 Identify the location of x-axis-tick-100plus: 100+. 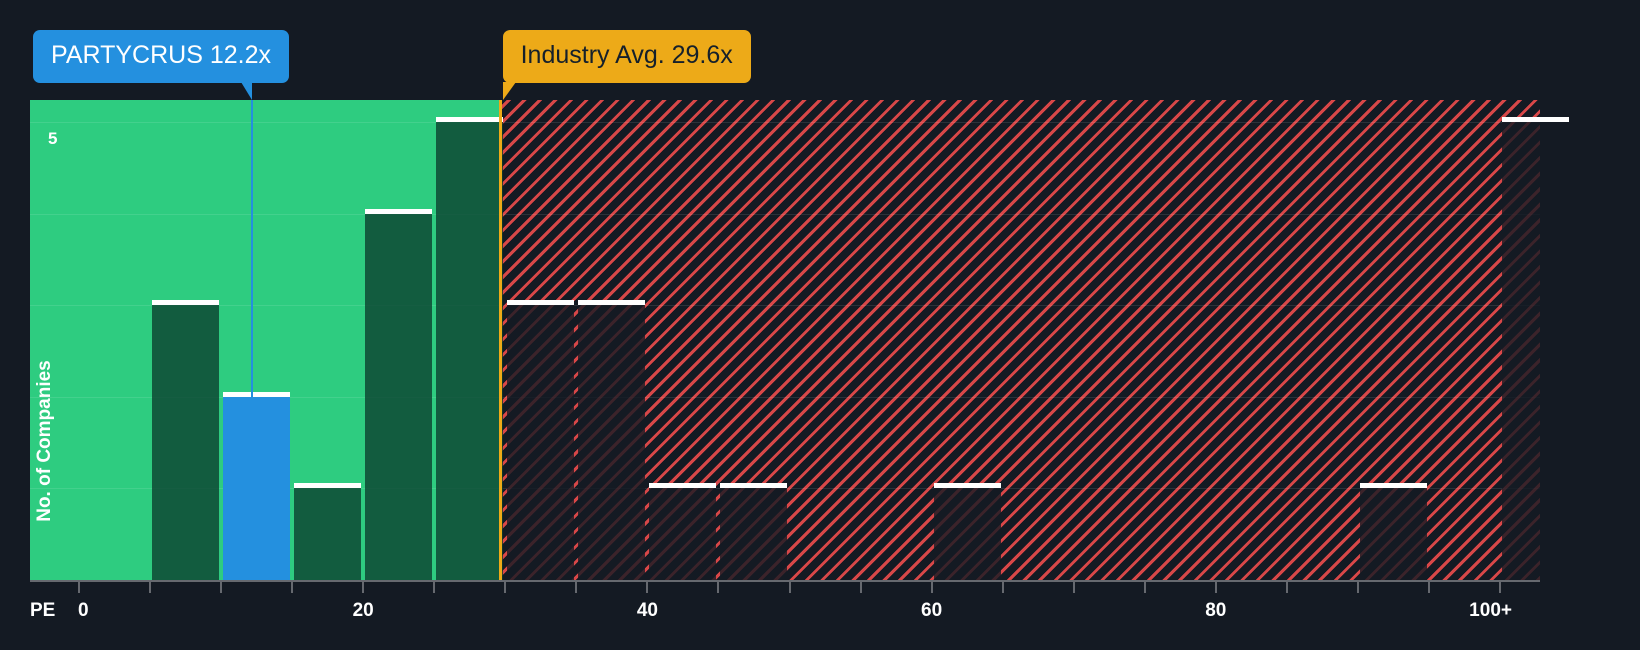
(1490, 610).